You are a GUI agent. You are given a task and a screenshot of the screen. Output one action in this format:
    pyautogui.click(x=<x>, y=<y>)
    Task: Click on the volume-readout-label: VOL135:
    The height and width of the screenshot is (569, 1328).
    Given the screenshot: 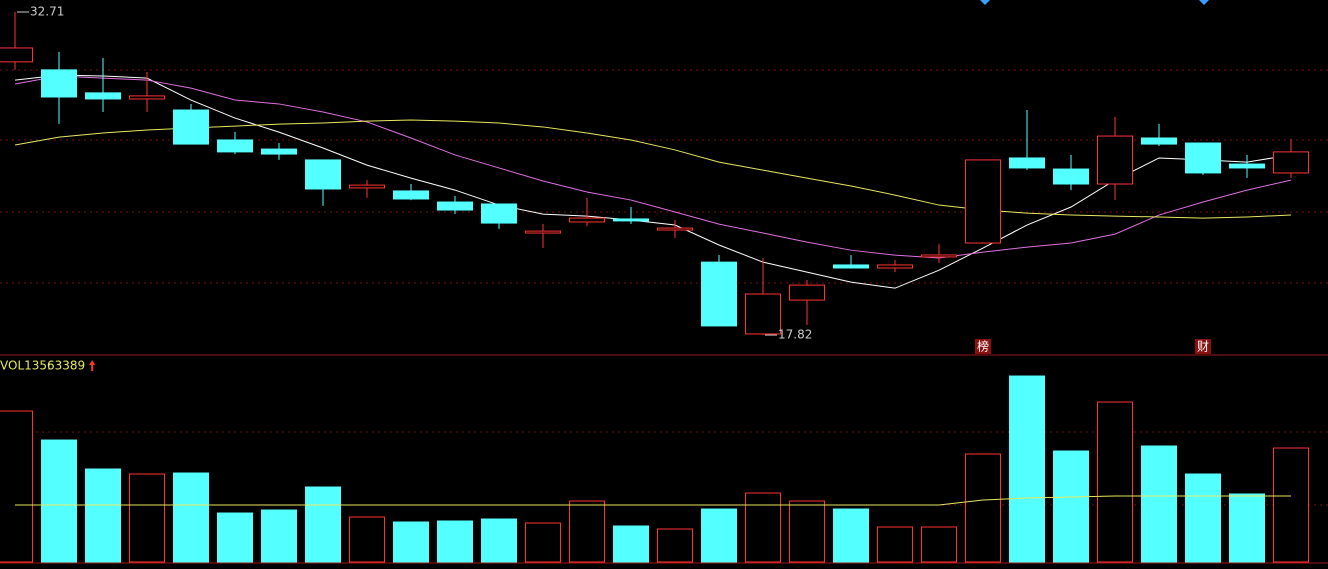 What is the action you would take?
    pyautogui.click(x=25, y=366)
    